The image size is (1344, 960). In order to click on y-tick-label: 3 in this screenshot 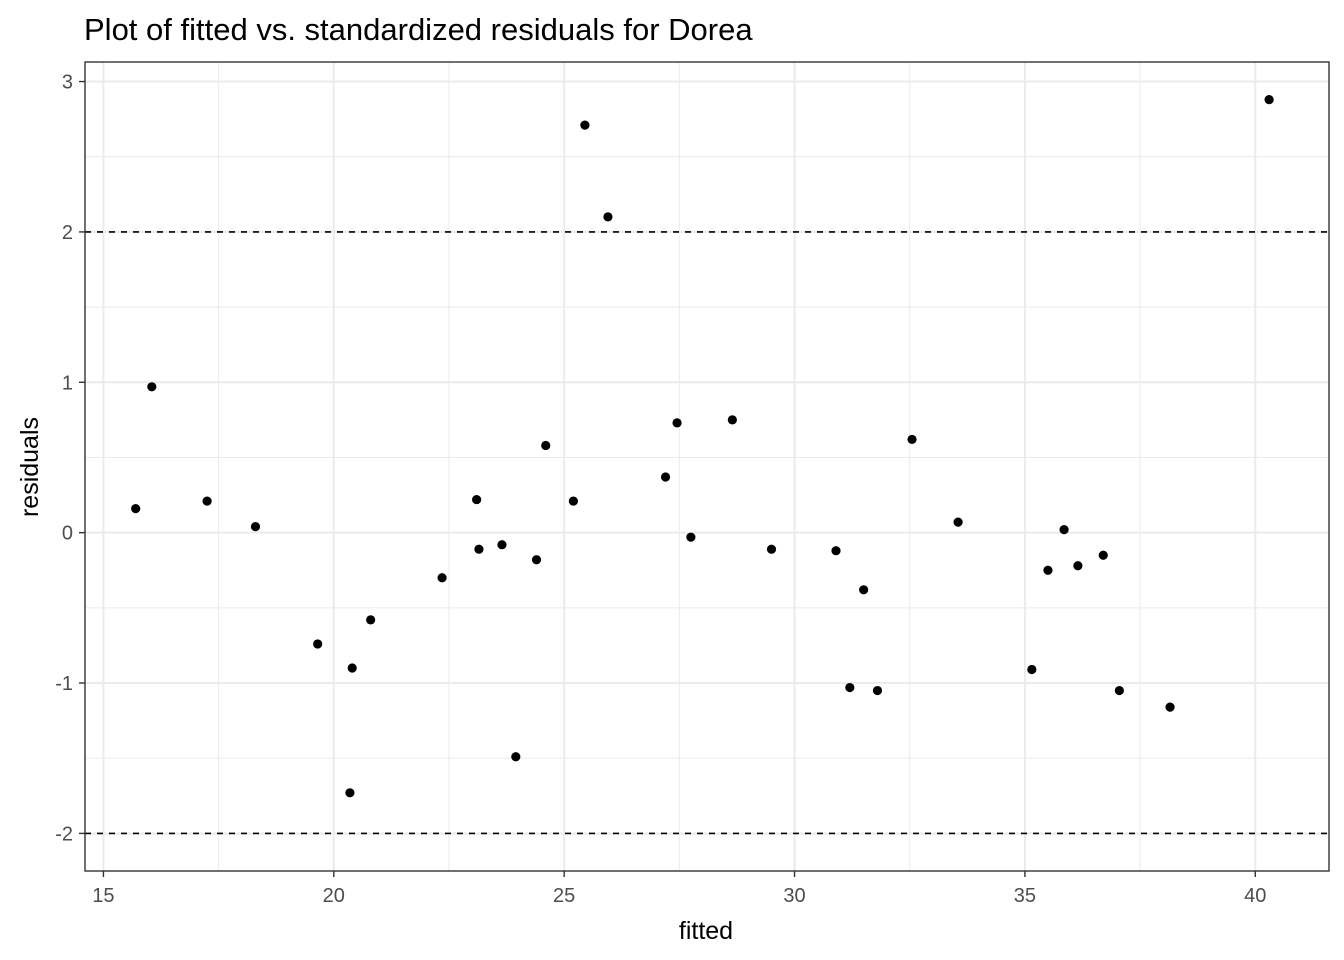, I will do `click(67, 83)`.